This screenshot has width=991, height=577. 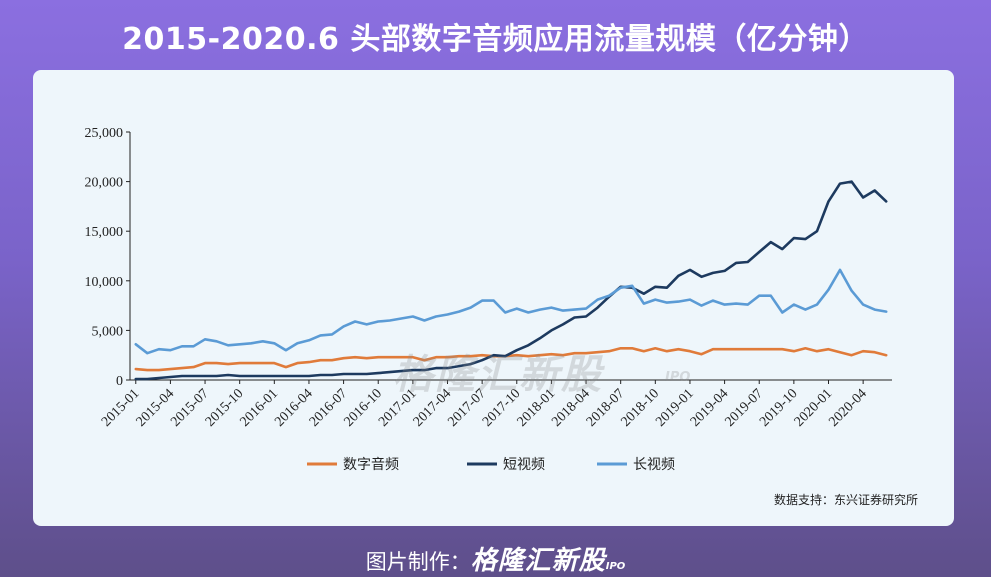 I want to click on footer: 图片制作：格隆汇新股IPO, so click(x=495, y=558).